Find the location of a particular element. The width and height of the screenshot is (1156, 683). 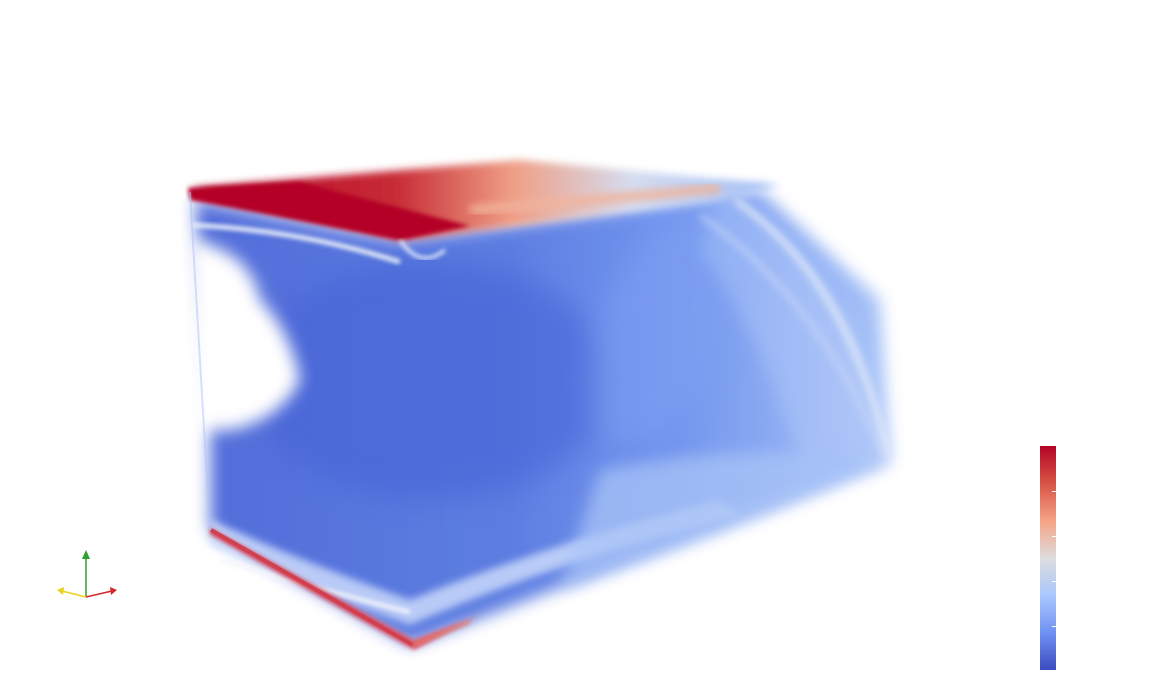

volume-bottom-edge is located at coordinates (345, 589).